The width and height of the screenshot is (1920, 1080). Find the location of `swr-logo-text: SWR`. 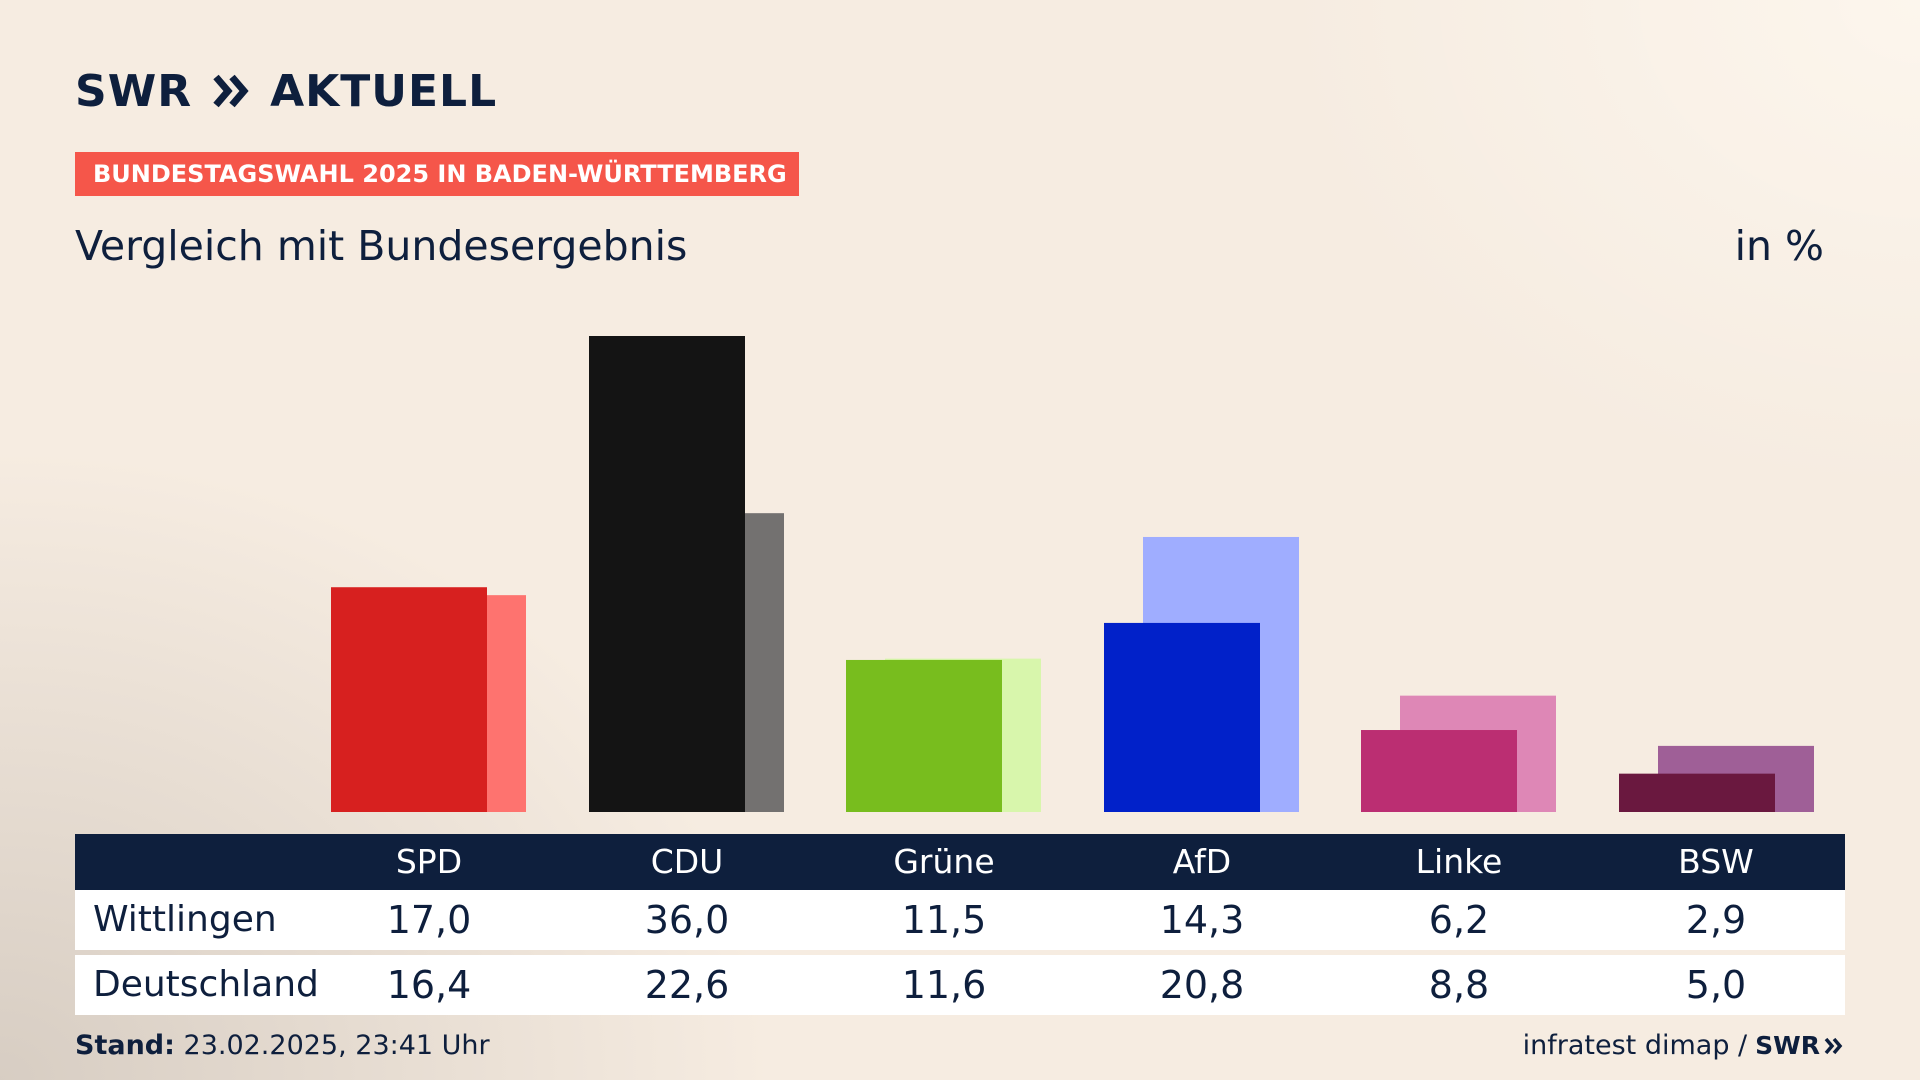

swr-logo-text: SWR is located at coordinates (134, 91).